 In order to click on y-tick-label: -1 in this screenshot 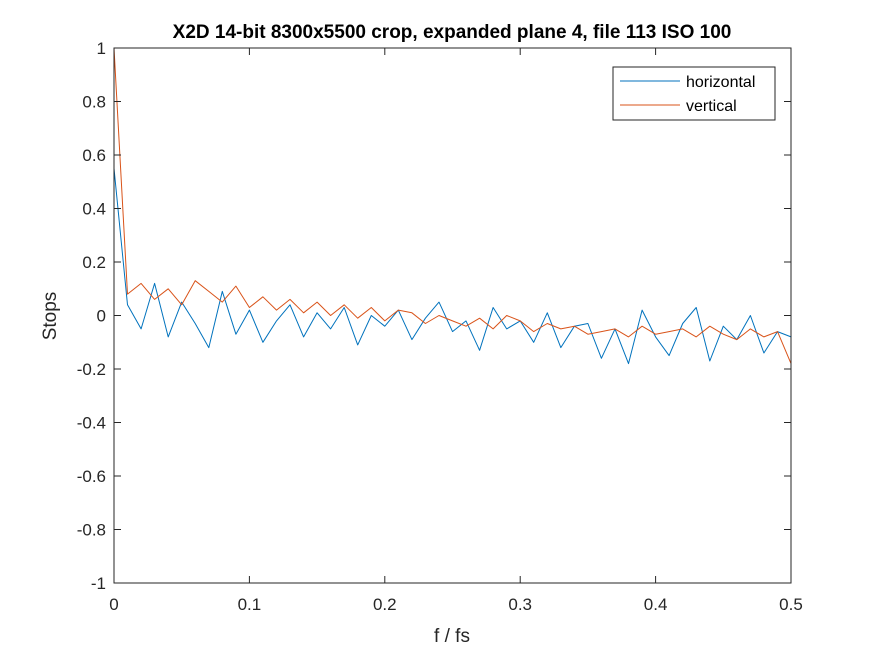, I will do `click(98, 583)`.